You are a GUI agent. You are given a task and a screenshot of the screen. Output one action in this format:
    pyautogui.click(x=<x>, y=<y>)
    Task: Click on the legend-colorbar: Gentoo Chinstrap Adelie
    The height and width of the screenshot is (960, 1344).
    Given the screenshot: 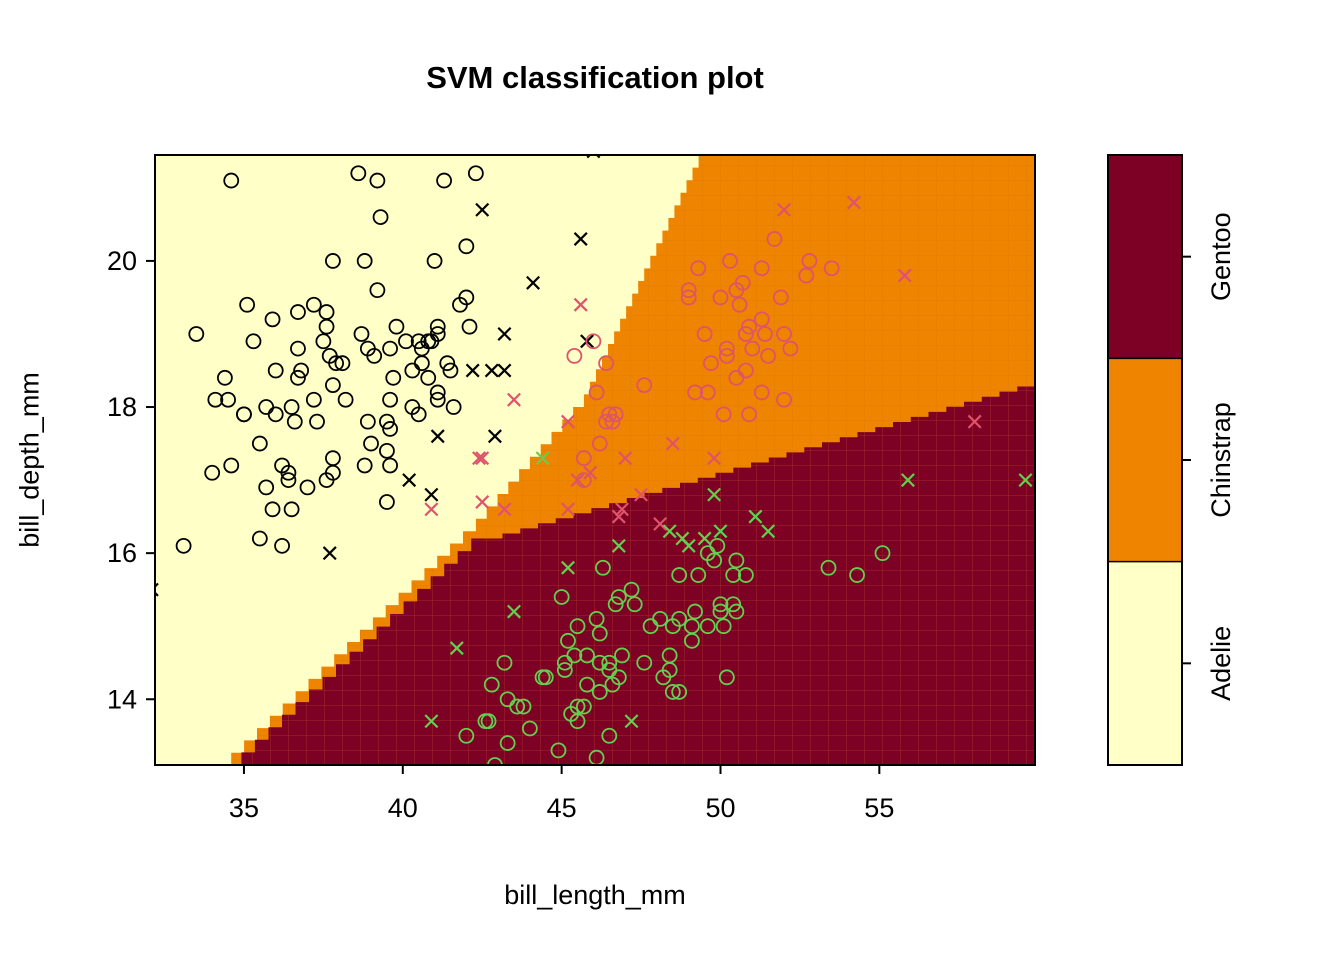 What is the action you would take?
    pyautogui.click(x=1171, y=460)
    